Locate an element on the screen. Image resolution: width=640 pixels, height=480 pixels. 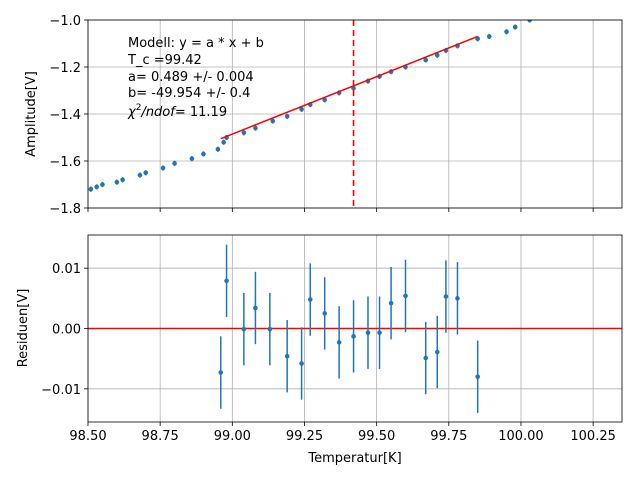
linear-fit-line is located at coordinates (349, 87).